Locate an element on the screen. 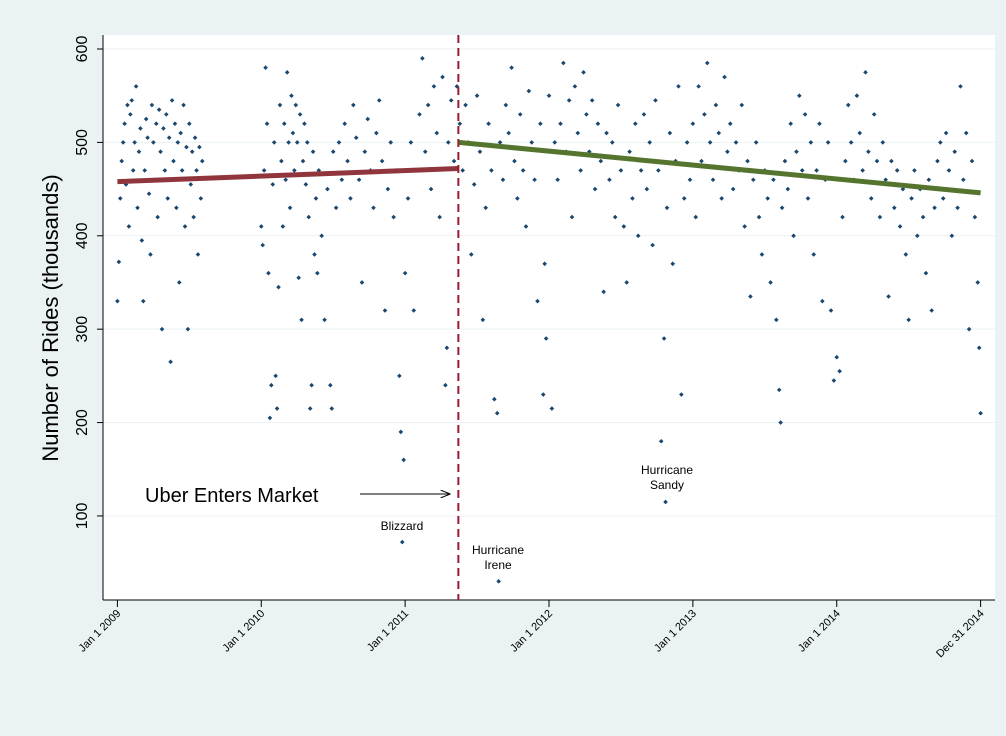 The height and width of the screenshot is (736, 1006). y-tick-label: 600 is located at coordinates (82, 49).